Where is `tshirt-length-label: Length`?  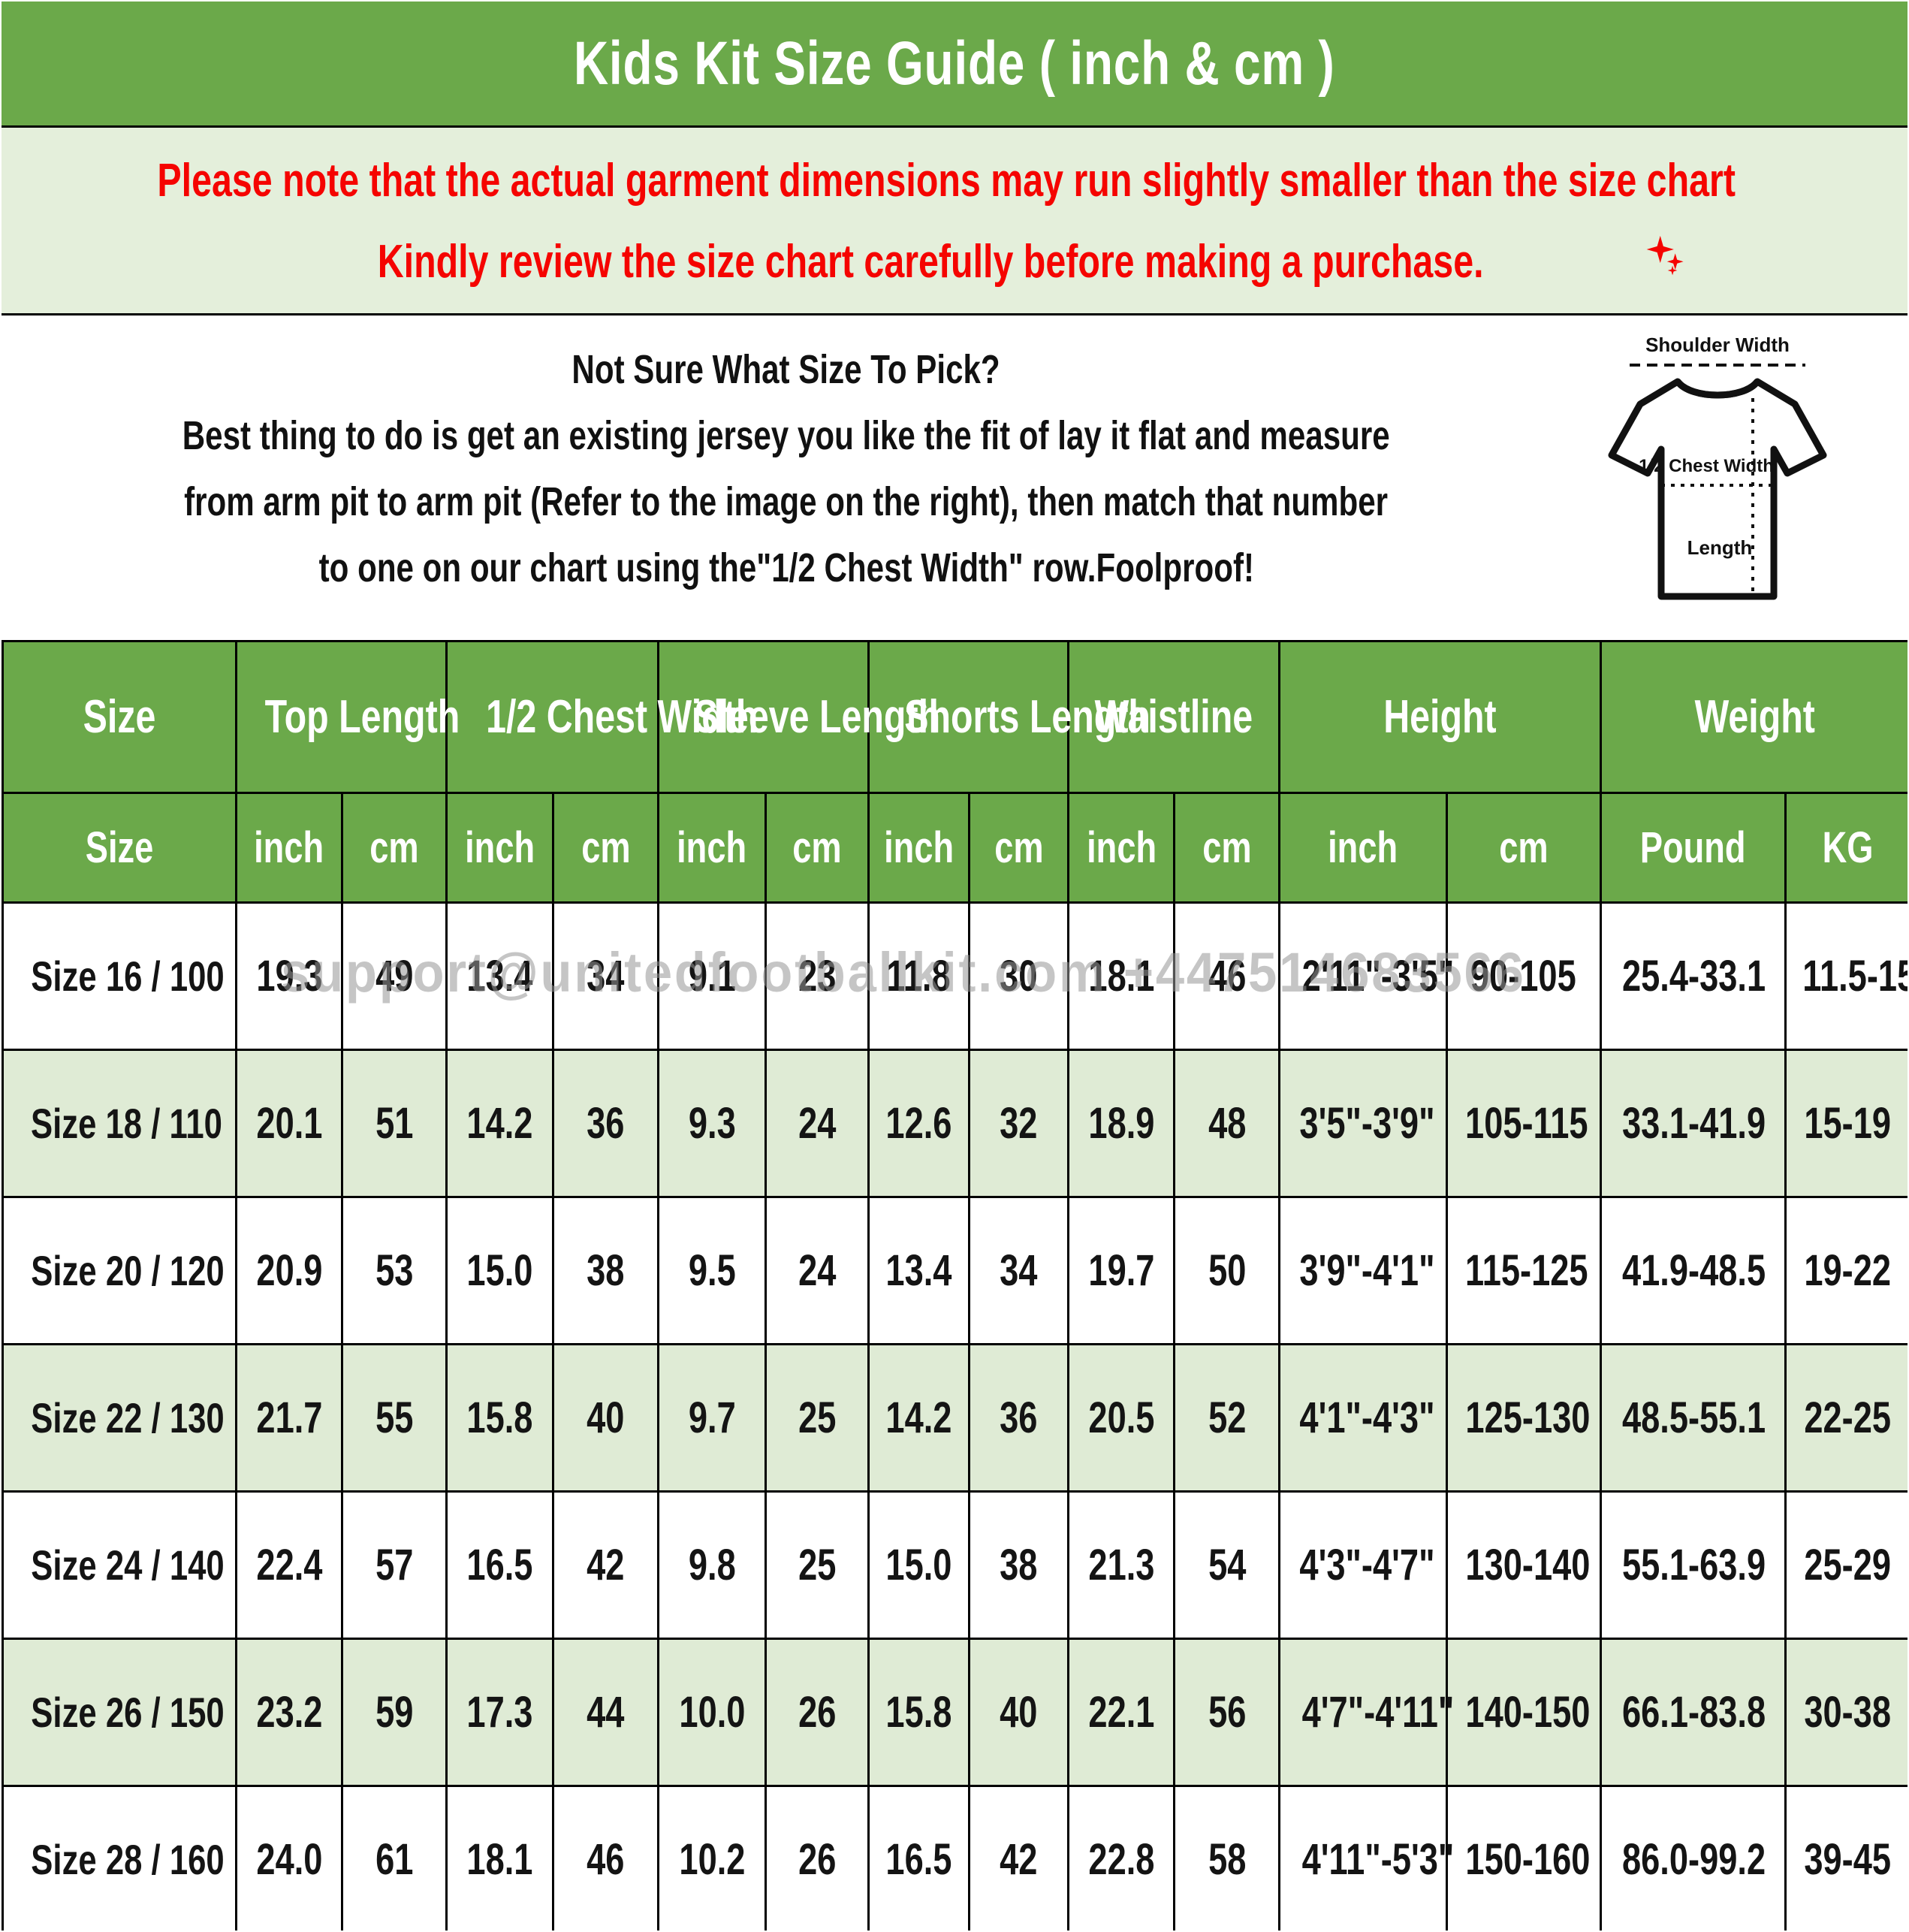 tshirt-length-label: Length is located at coordinates (1720, 547).